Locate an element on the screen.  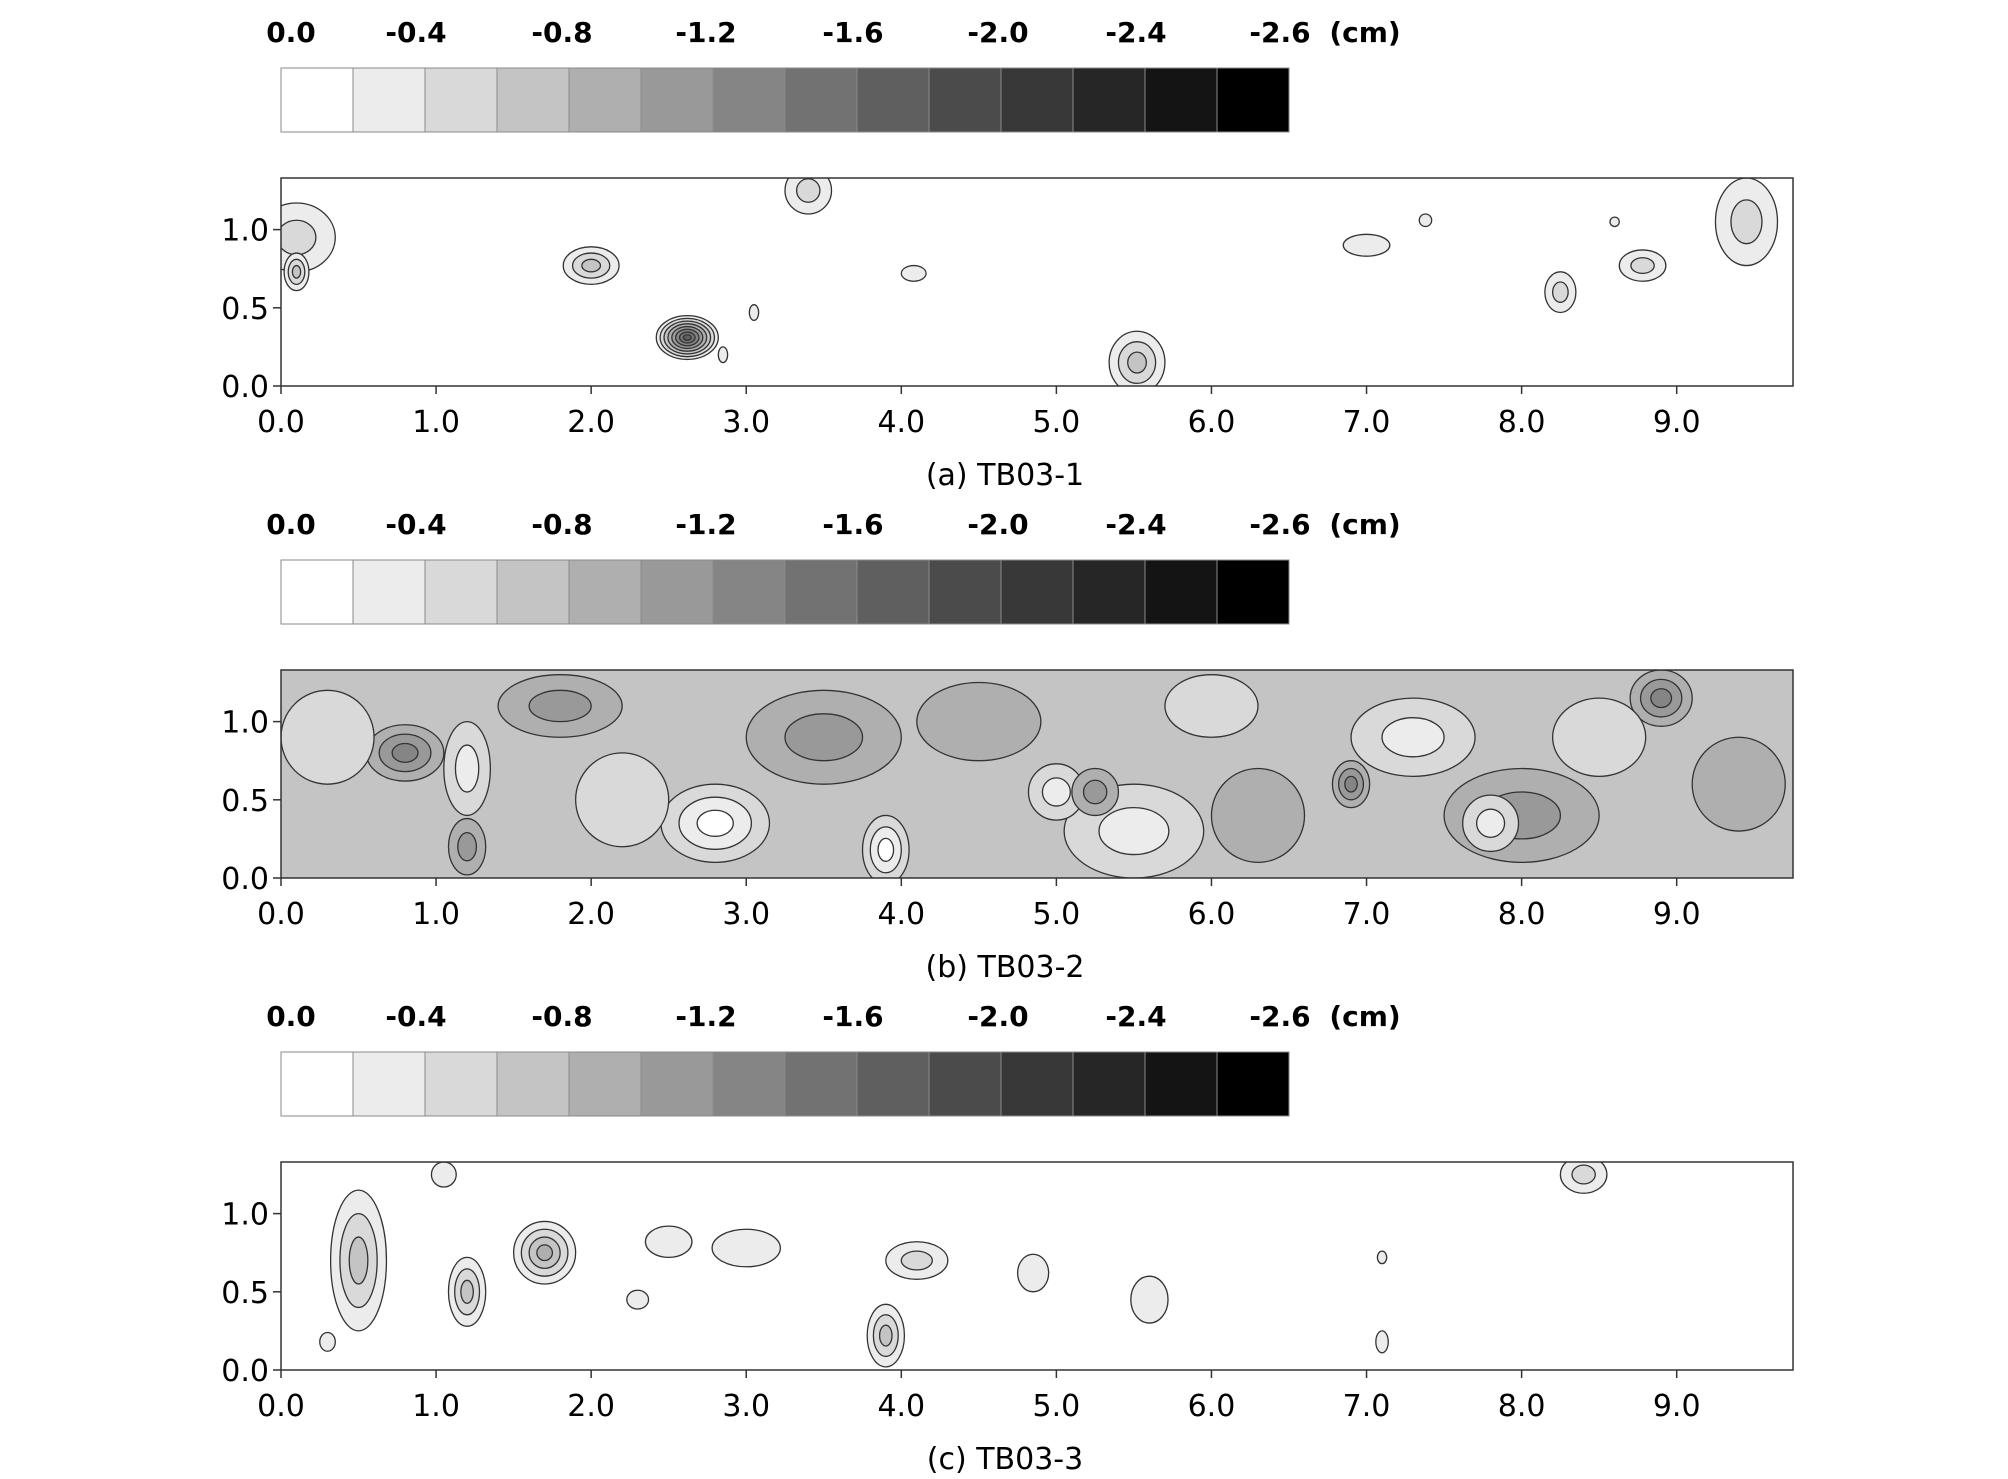
x-tick-label: 8.0 is located at coordinates (1522, 1406).